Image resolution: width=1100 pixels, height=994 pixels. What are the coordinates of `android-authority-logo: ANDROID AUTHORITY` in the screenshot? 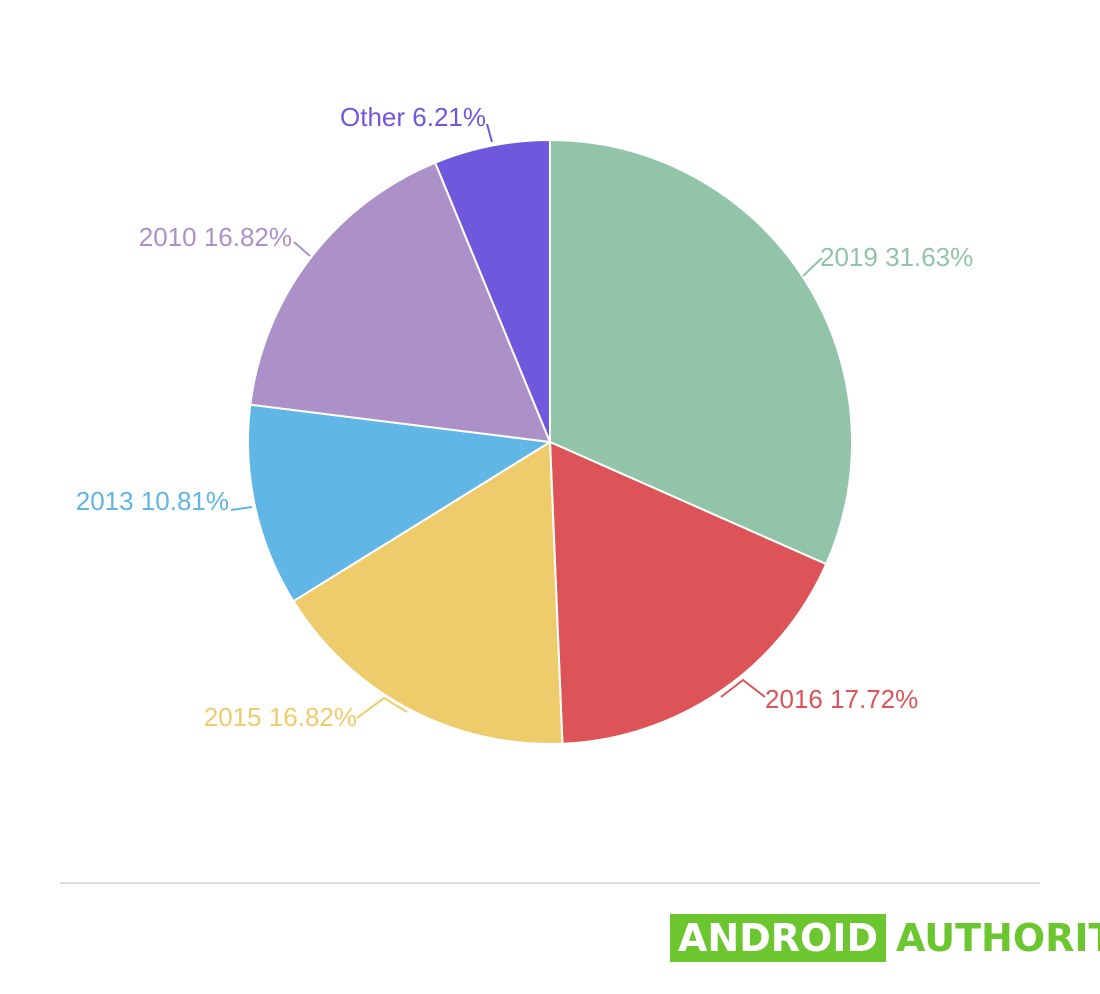 It's located at (885, 938).